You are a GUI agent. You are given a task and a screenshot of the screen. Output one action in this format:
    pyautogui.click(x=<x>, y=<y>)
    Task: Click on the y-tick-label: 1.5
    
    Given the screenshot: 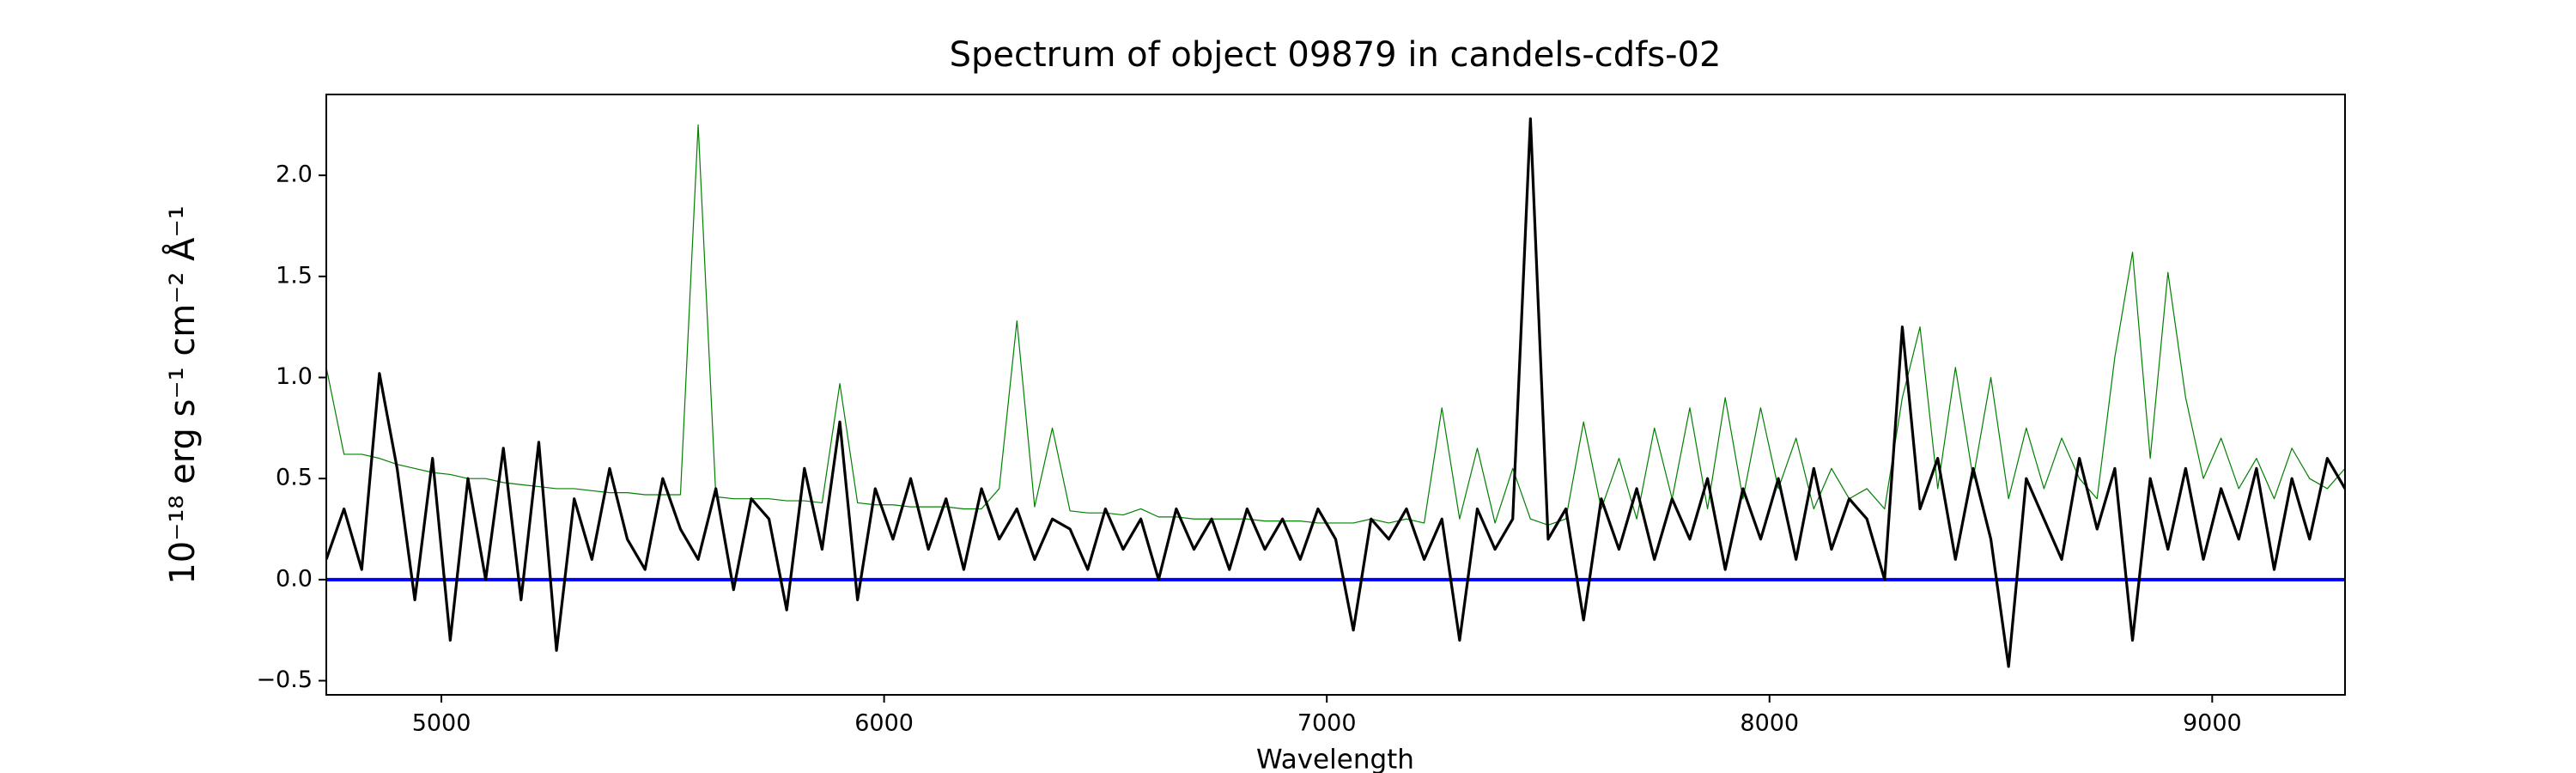 What is the action you would take?
    pyautogui.click(x=294, y=275)
    